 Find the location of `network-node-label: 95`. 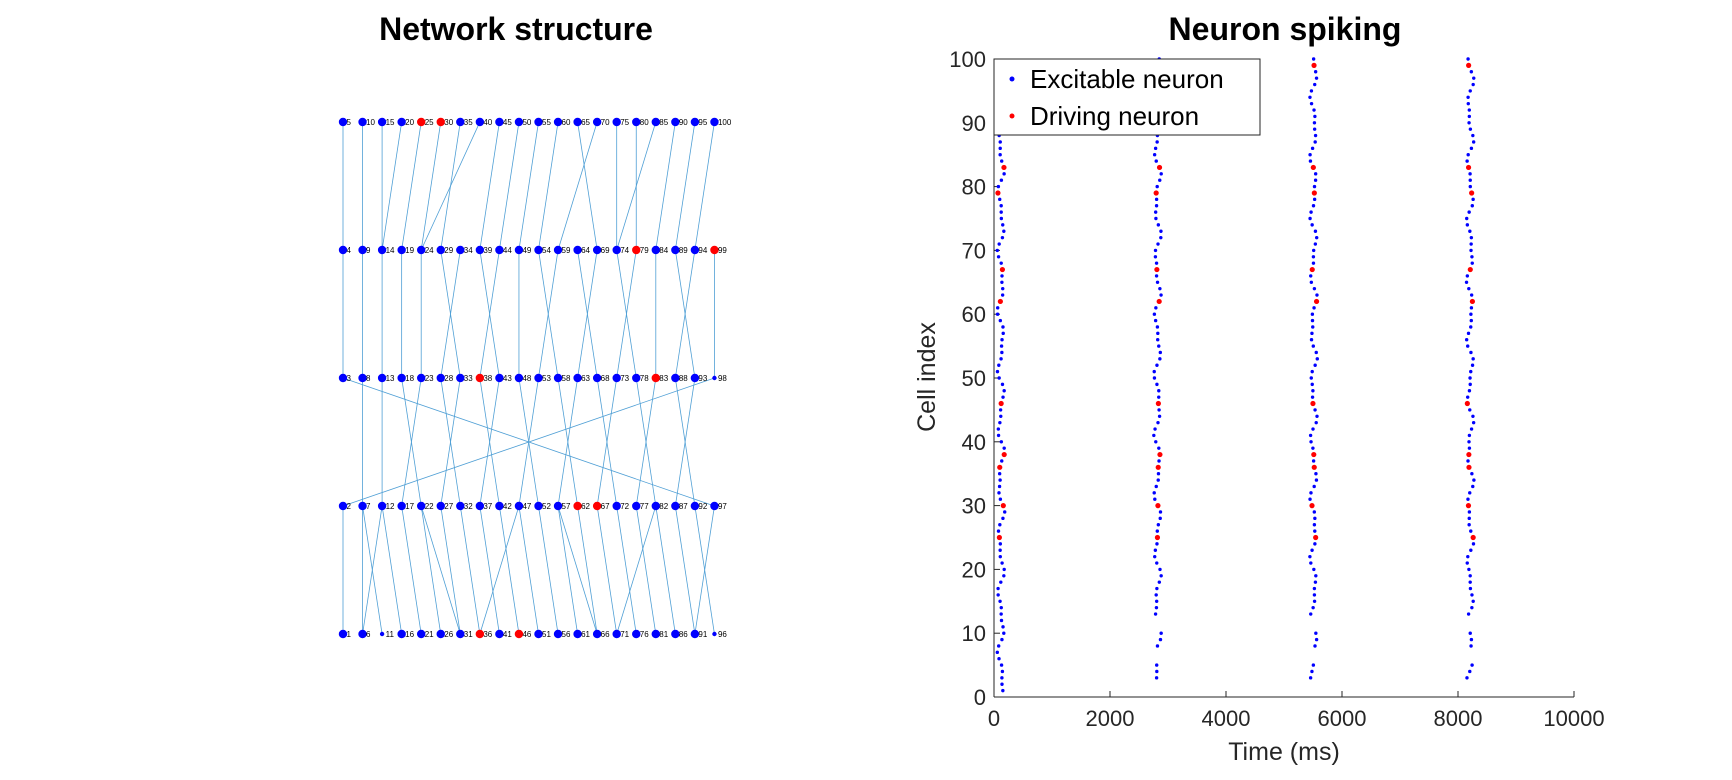

network-node-label: 95 is located at coordinates (702, 122).